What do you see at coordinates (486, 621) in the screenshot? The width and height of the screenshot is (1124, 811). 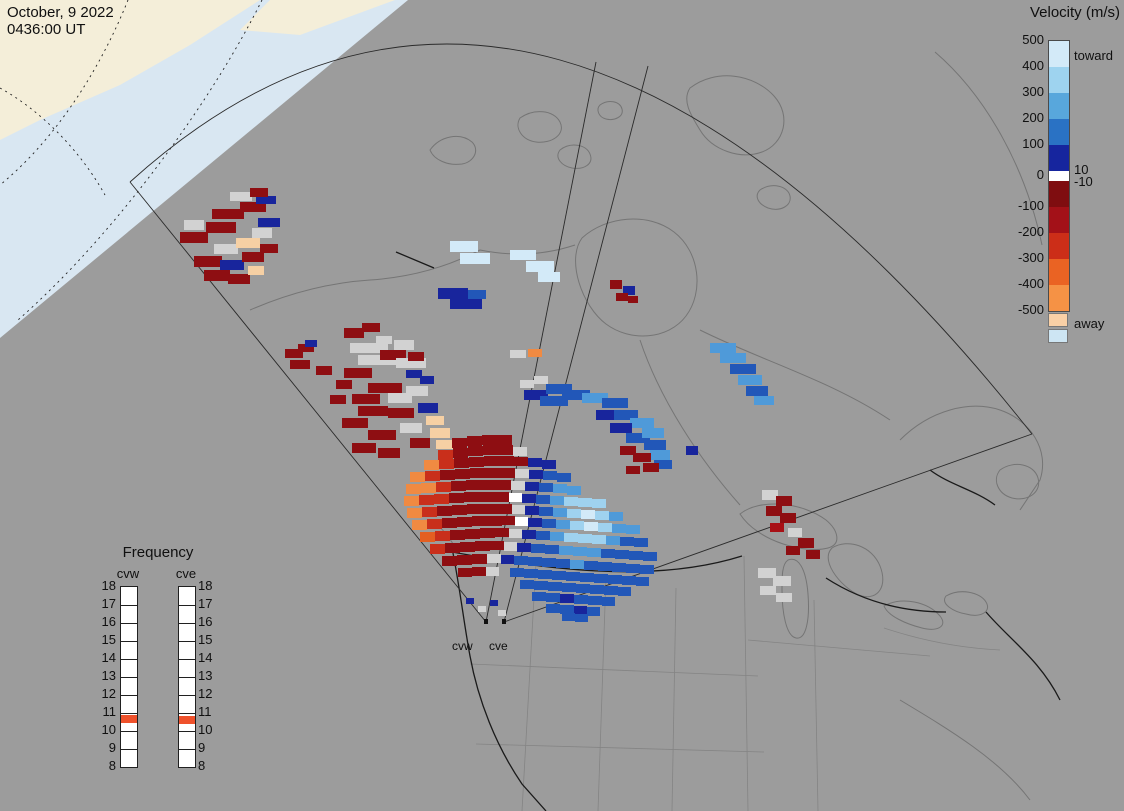 I see `radar-site-marker-cvw` at bounding box center [486, 621].